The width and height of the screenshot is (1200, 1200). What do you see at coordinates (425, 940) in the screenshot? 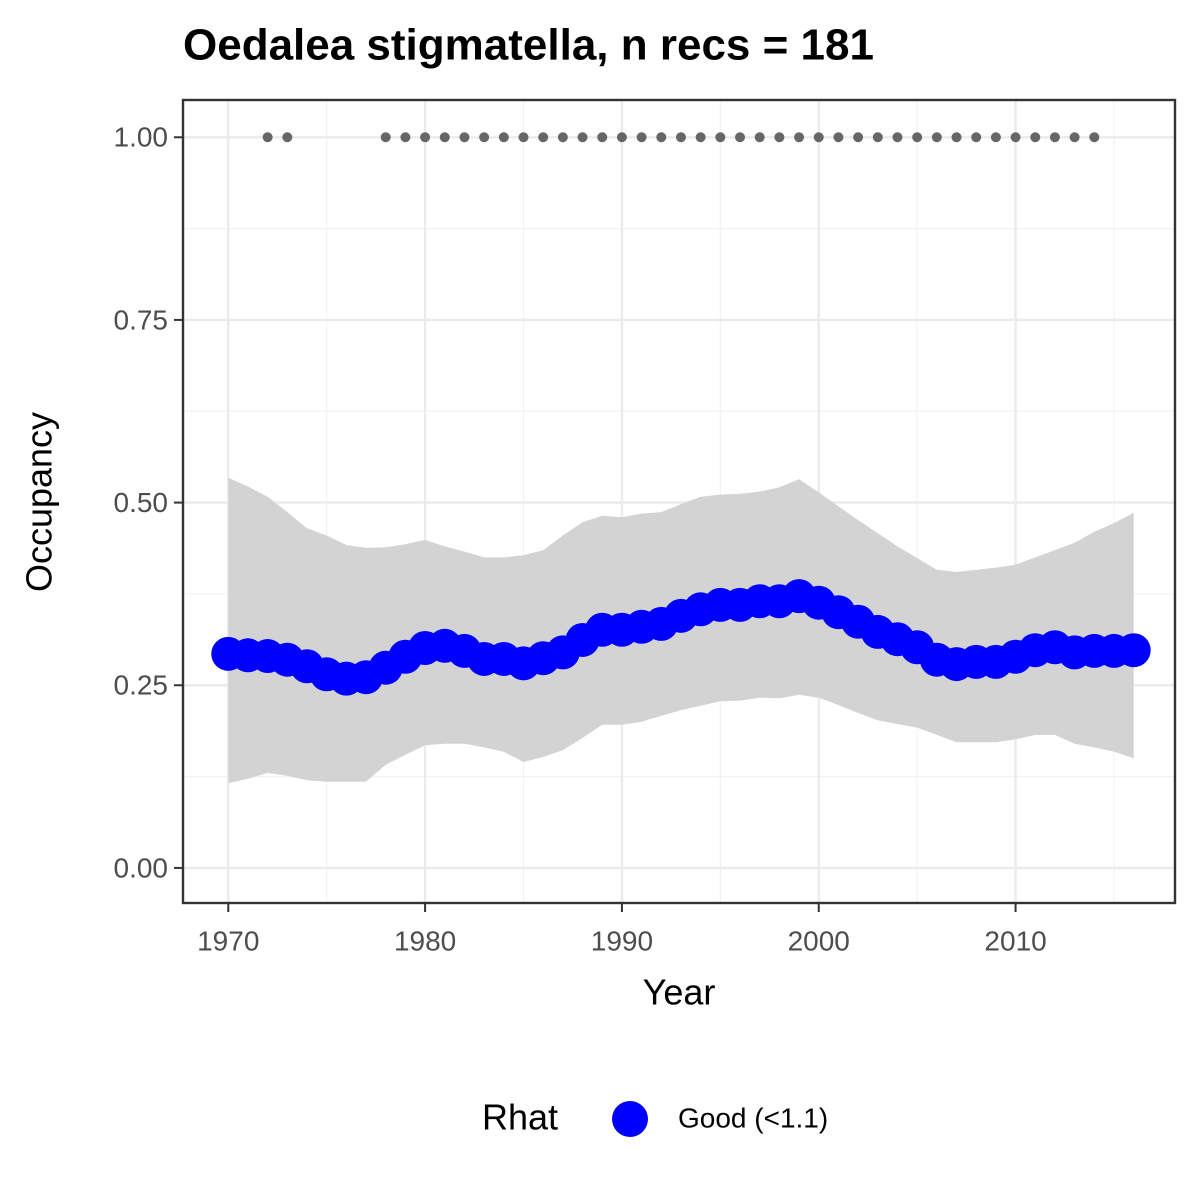
I see `x-tick-label: 1980` at bounding box center [425, 940].